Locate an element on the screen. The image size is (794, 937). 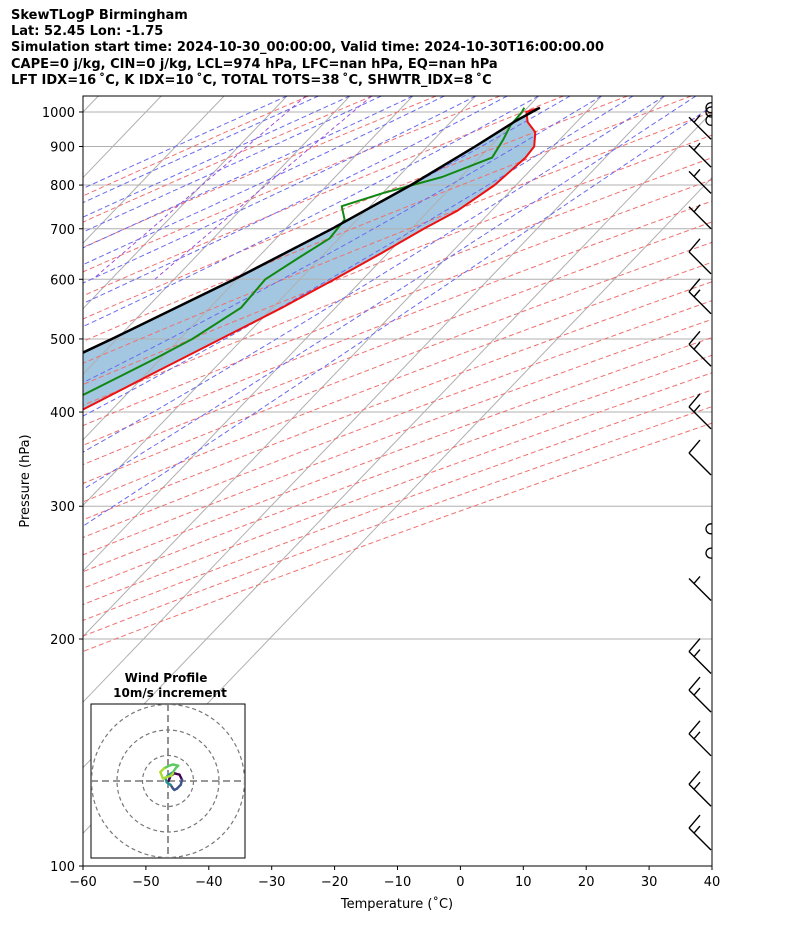
x-tick-label: −10 is located at coordinates (397, 882).